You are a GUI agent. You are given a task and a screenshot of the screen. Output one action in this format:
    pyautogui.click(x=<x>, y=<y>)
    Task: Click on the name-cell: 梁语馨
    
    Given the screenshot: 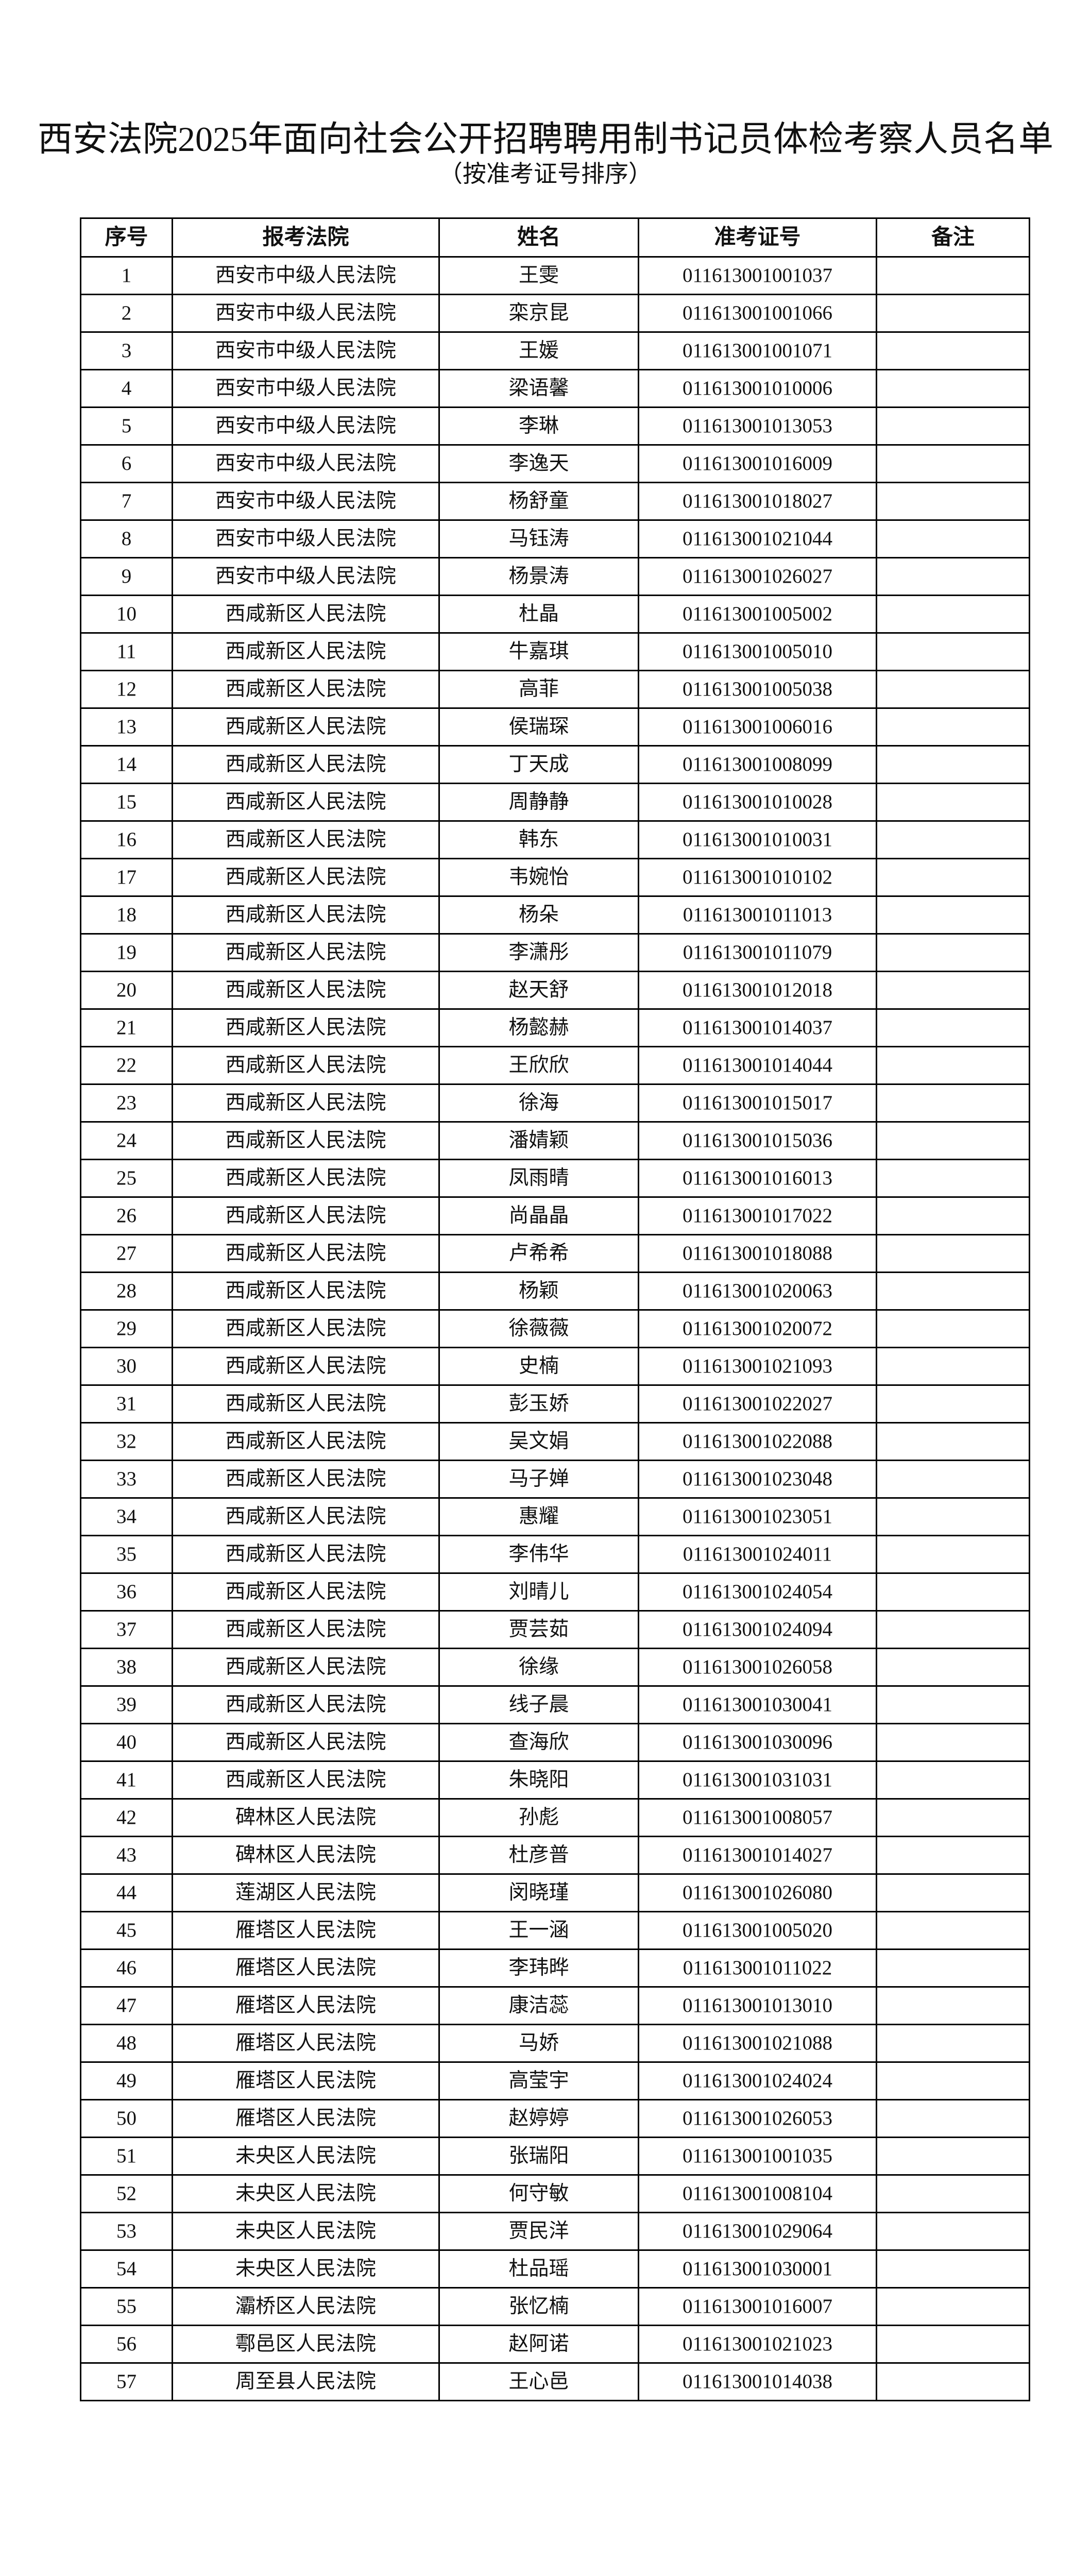 What is the action you would take?
    pyautogui.click(x=538, y=388)
    